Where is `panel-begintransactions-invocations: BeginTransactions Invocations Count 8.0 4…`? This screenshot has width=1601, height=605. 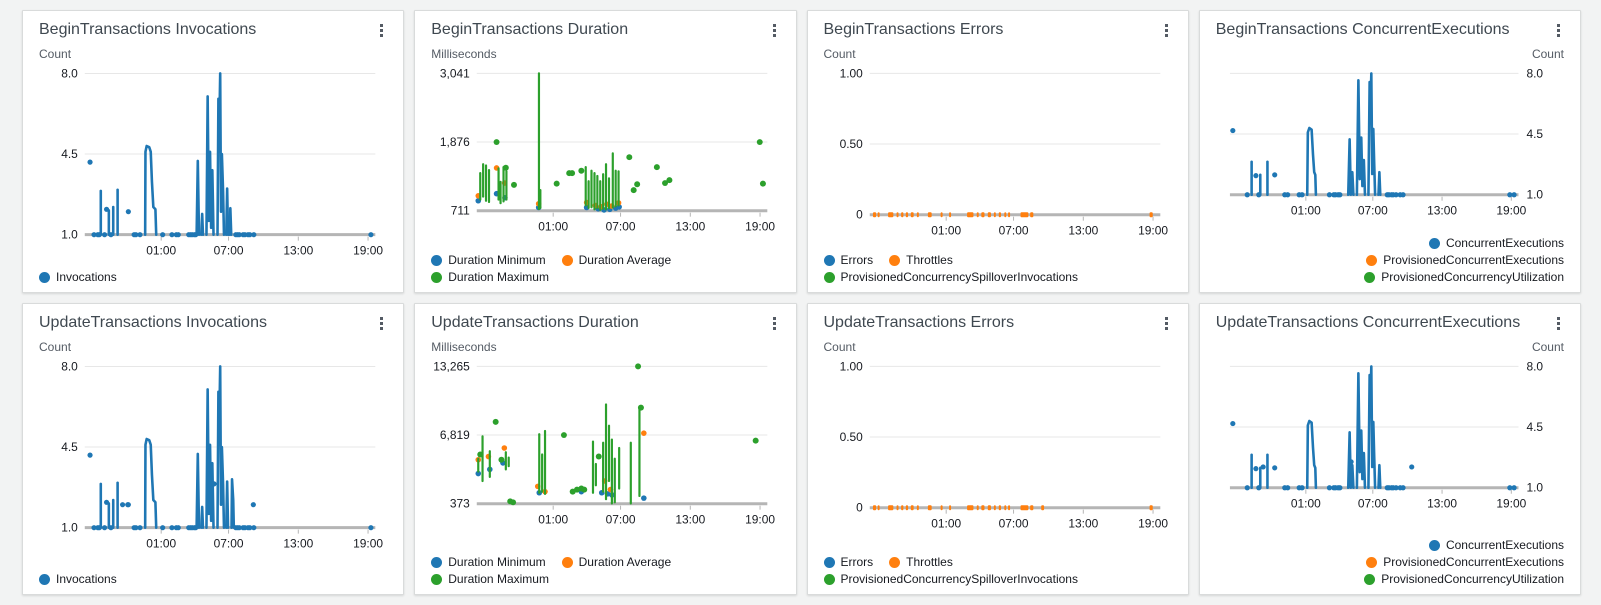 panel-begintransactions-invocations: BeginTransactions Invocations Count 8.0 4… is located at coordinates (213, 151).